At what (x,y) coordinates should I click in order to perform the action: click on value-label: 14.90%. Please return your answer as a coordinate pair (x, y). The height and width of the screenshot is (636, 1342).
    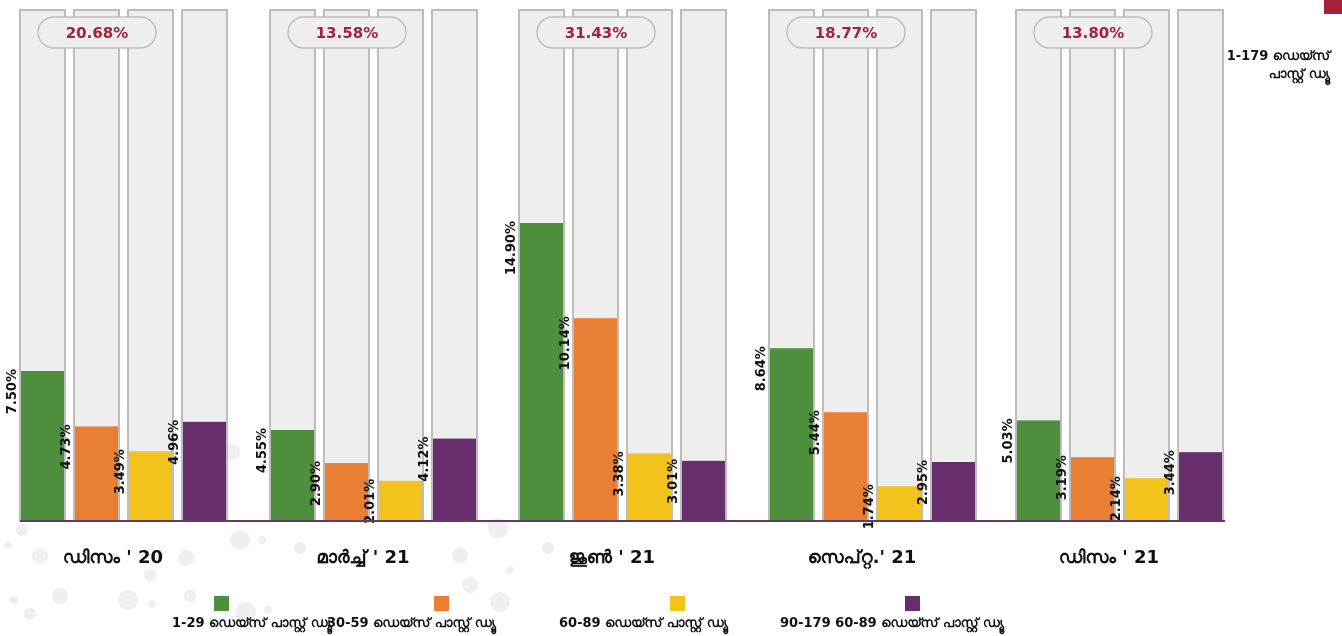
    Looking at the image, I should click on (511, 248).